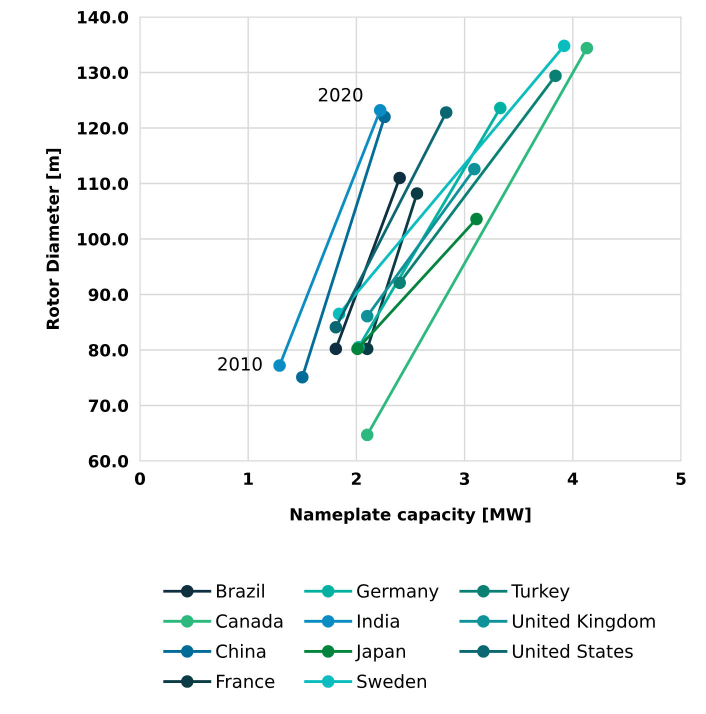  I want to click on y-tick-label: 120.0, so click(103, 128).